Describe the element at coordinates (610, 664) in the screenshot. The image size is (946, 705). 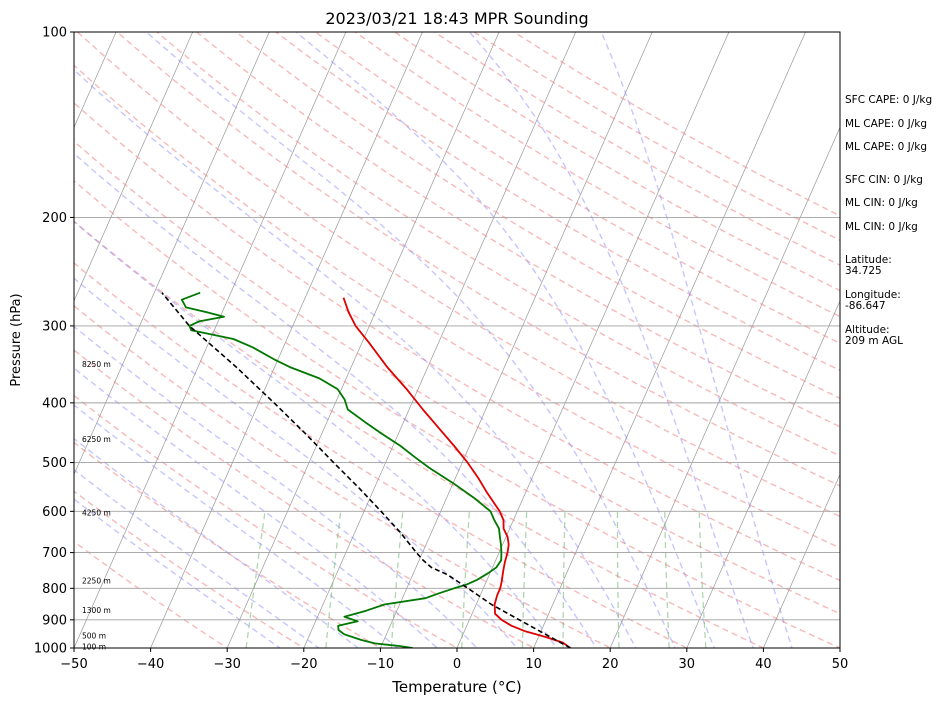
I see `x-tick-label: 20` at that location.